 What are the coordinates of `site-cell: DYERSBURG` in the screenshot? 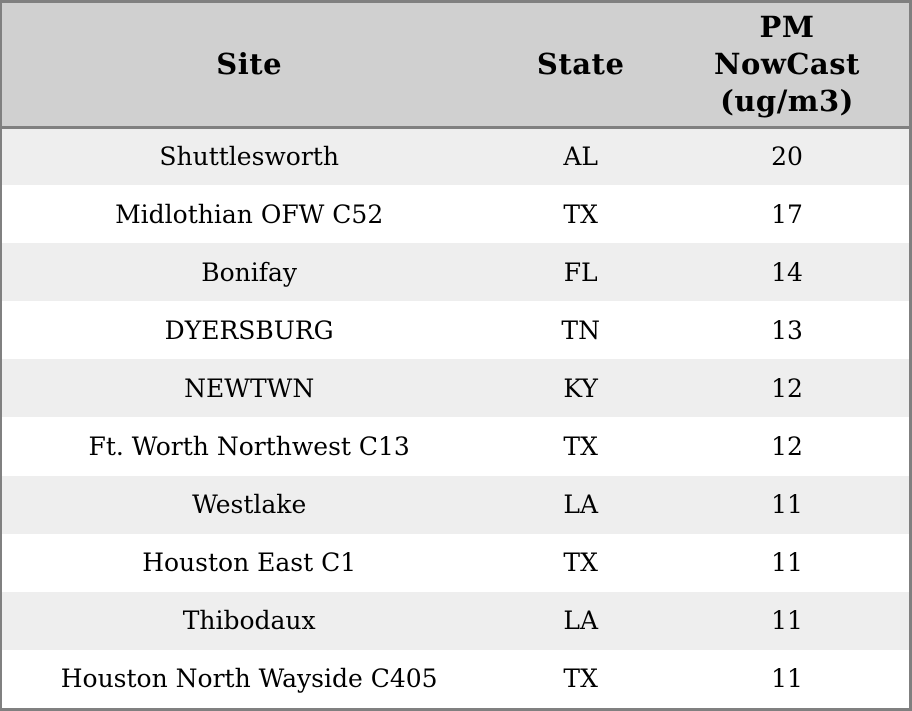 It's located at (249, 330).